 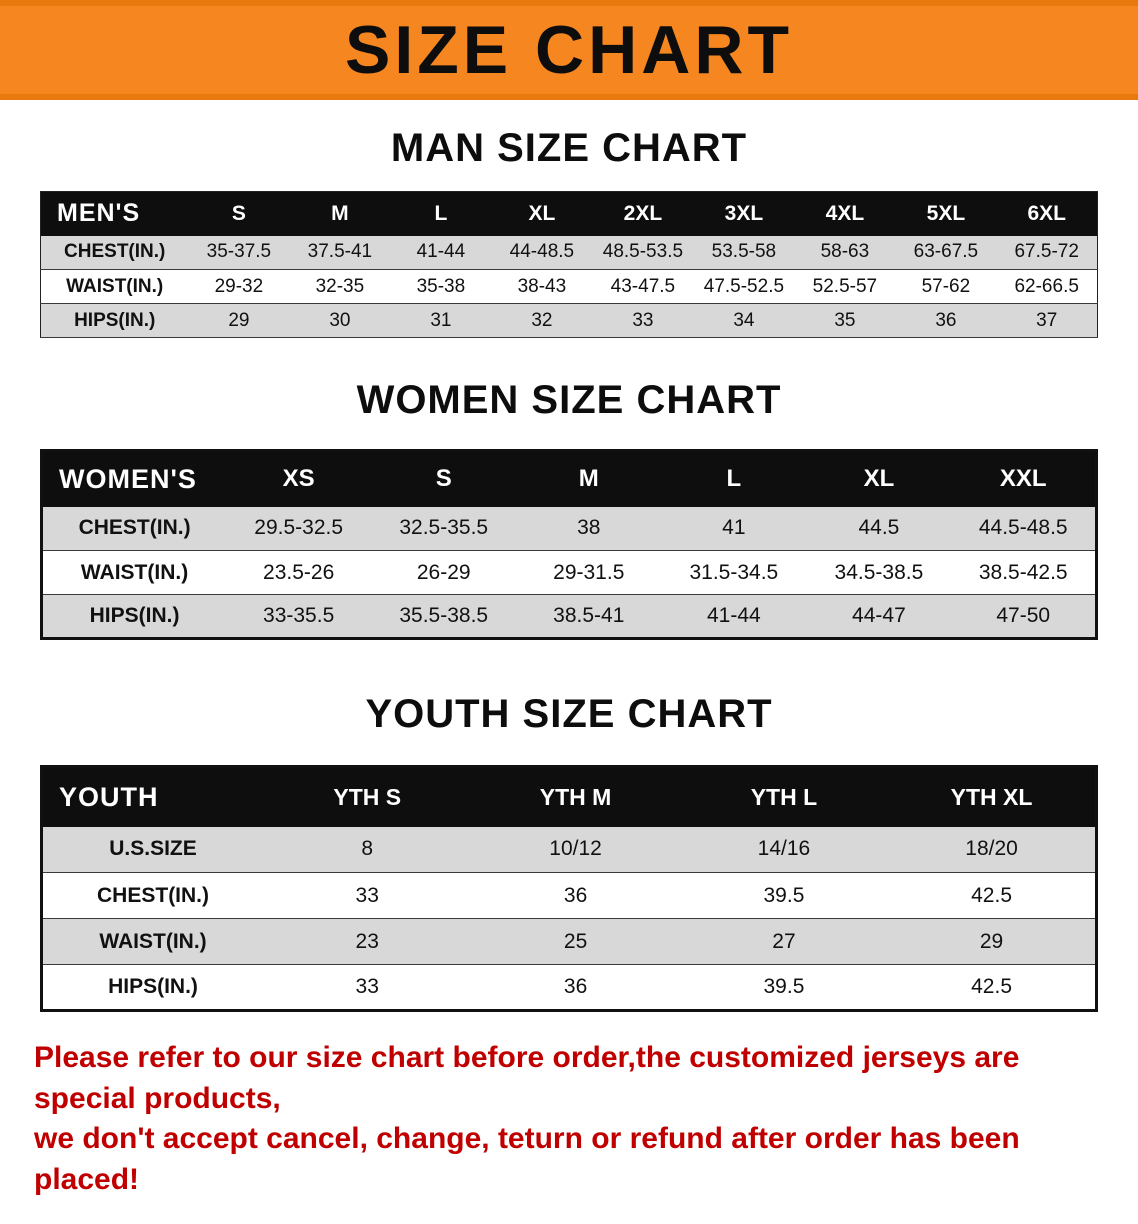 I want to click on size-cell: 10/12, so click(x=575, y=849).